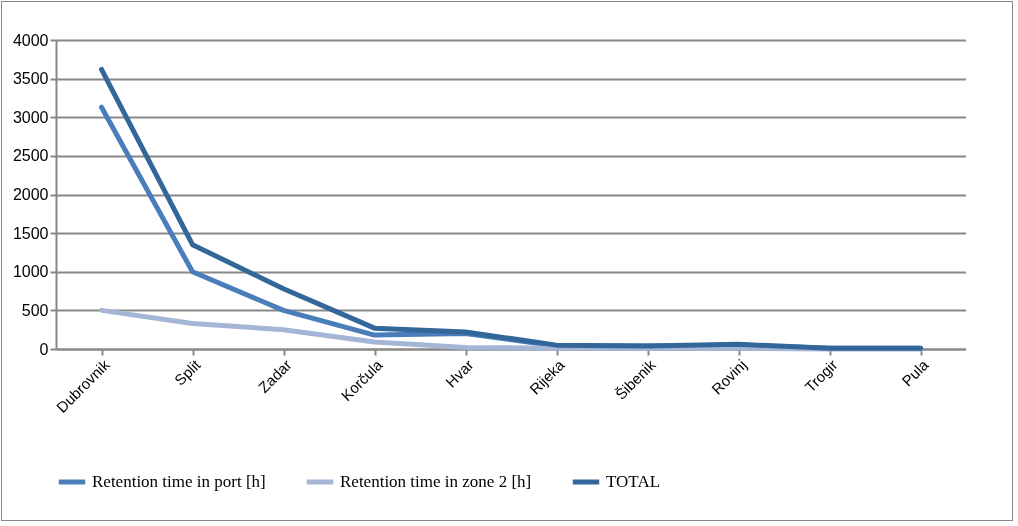 This screenshot has height=526, width=1018. Describe the element at coordinates (30, 40) in the screenshot. I see `y-tick-label: 4000` at that location.